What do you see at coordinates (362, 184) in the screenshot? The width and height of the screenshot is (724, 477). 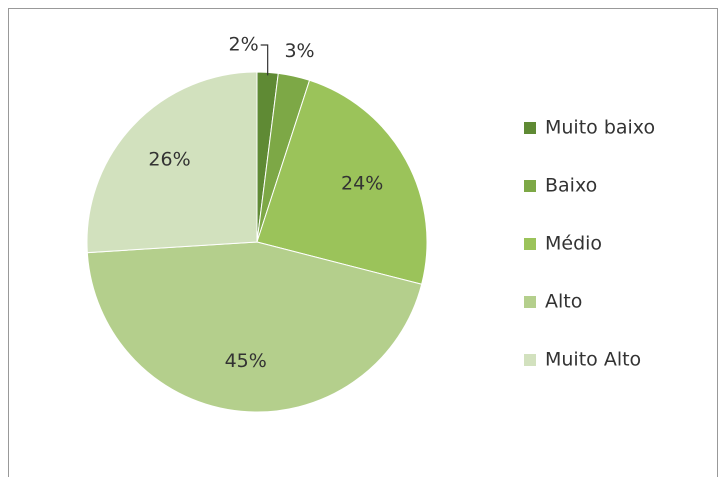 I see `data-label: 24%` at bounding box center [362, 184].